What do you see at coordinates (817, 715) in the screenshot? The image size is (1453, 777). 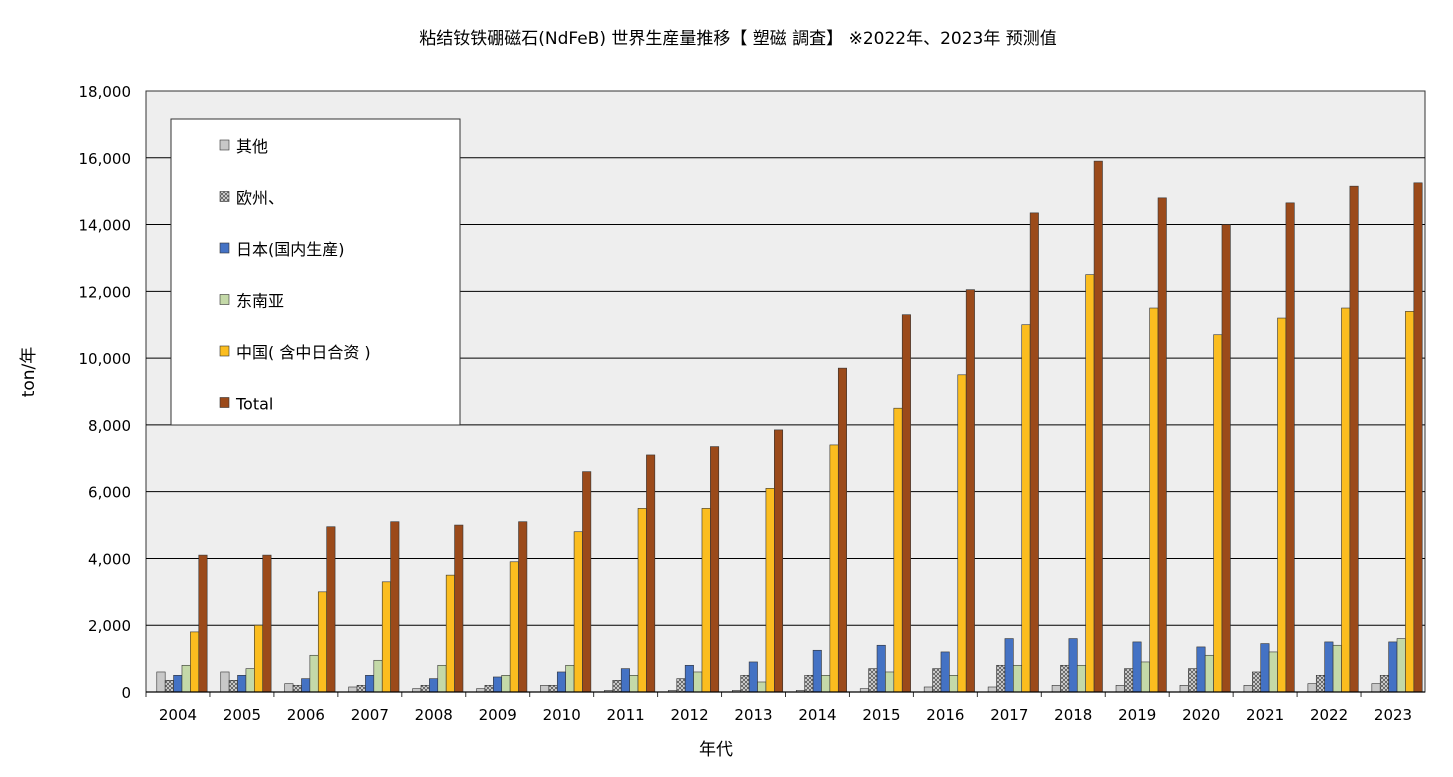 I see `x-tick-label: 2014` at bounding box center [817, 715].